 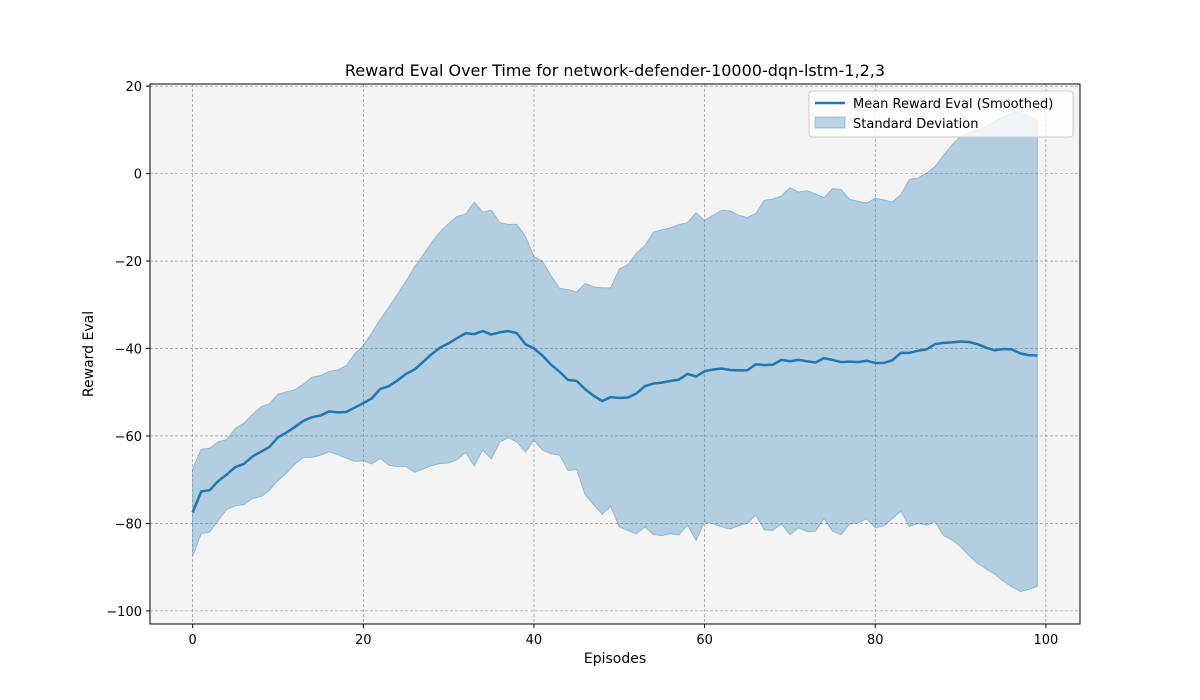 What do you see at coordinates (363, 640) in the screenshot?
I see `x-tick-label: 20` at bounding box center [363, 640].